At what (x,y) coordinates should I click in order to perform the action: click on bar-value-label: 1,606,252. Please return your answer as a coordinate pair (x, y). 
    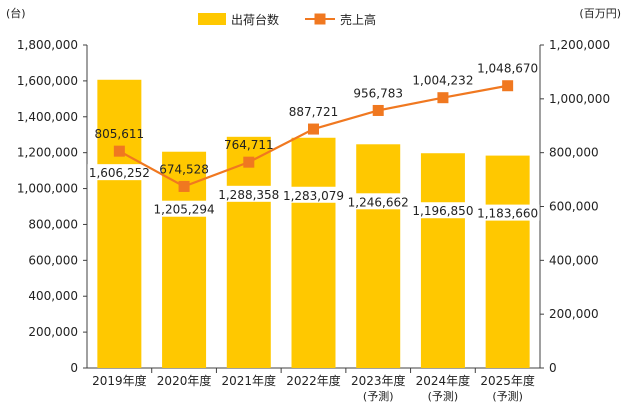
    Looking at the image, I should click on (119, 173).